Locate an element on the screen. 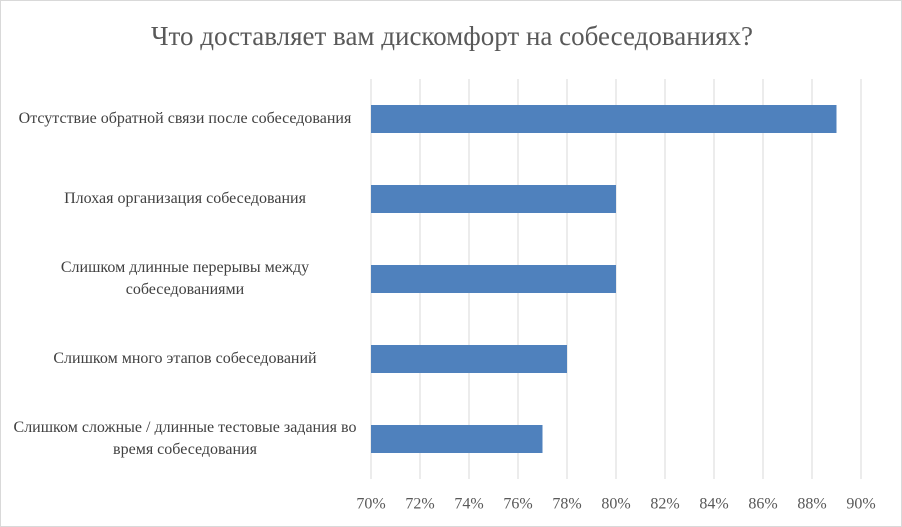 The image size is (902, 527). x-tick-label: 90% is located at coordinates (860, 504).